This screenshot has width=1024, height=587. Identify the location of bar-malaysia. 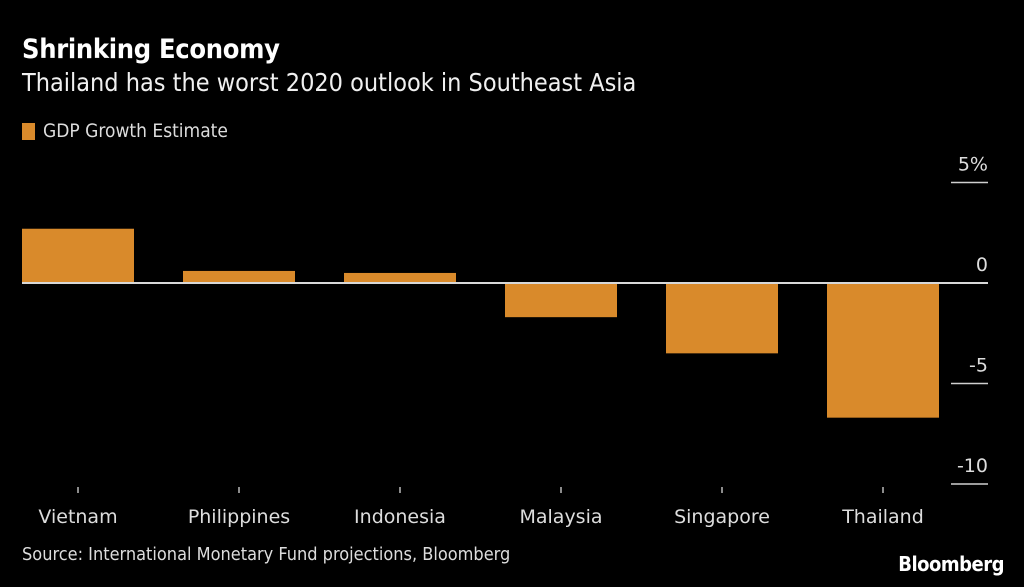
(561, 300).